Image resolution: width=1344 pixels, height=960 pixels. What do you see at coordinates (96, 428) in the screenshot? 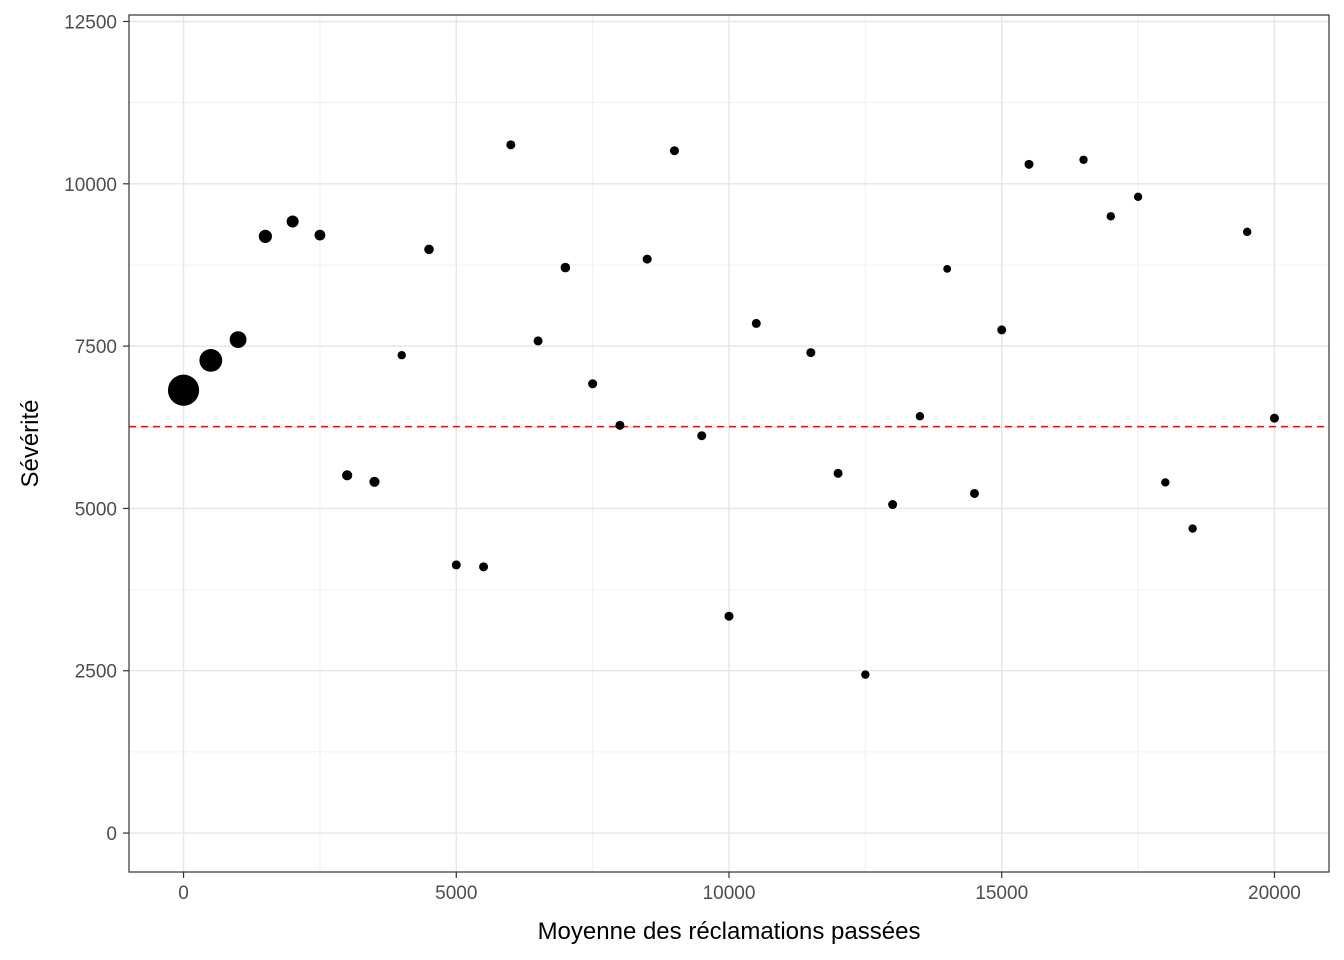
I see `y-axis-ticks: 0 2500 5000 7500 10000 12500` at bounding box center [96, 428].